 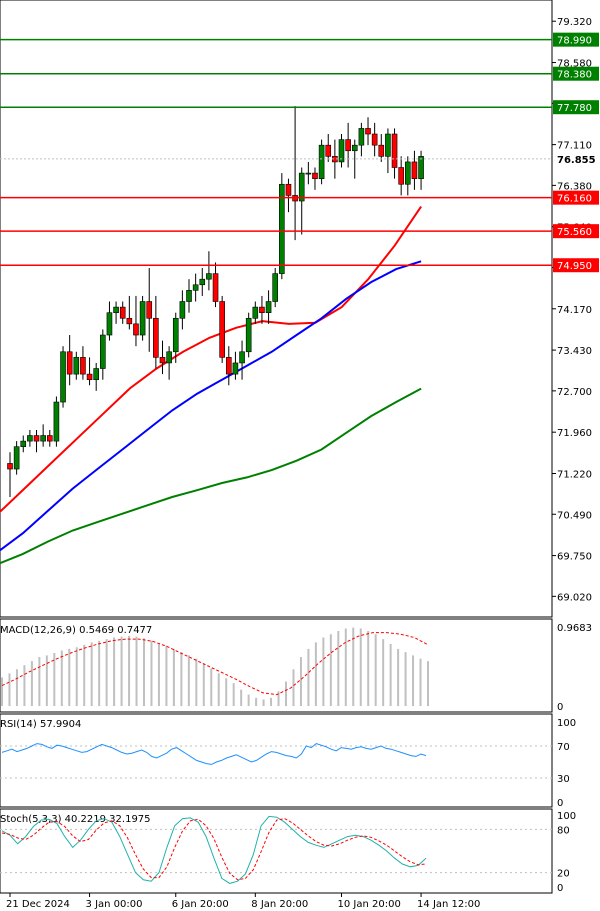 What do you see at coordinates (288, 763) in the screenshot?
I see `rsi-panel: RSI(14) 57.9904 100 70 30 0` at bounding box center [288, 763].